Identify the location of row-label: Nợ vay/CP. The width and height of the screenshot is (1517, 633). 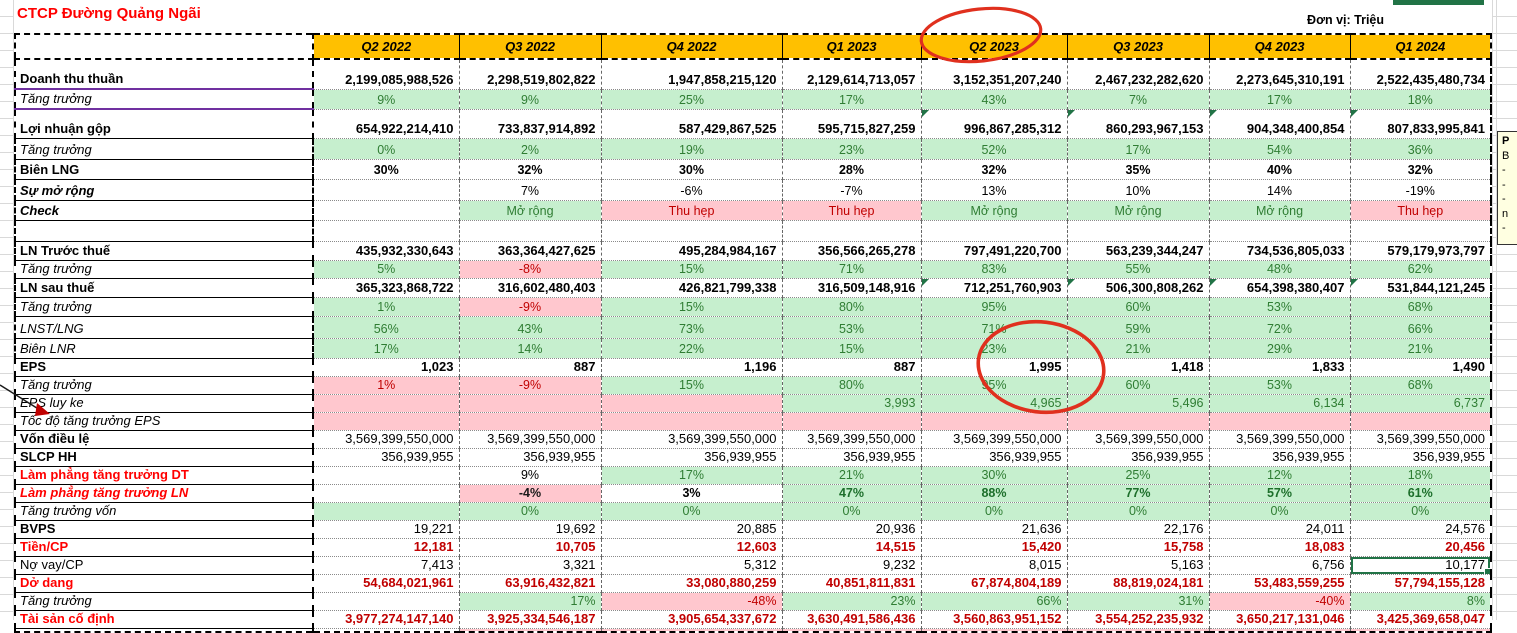
(164, 565).